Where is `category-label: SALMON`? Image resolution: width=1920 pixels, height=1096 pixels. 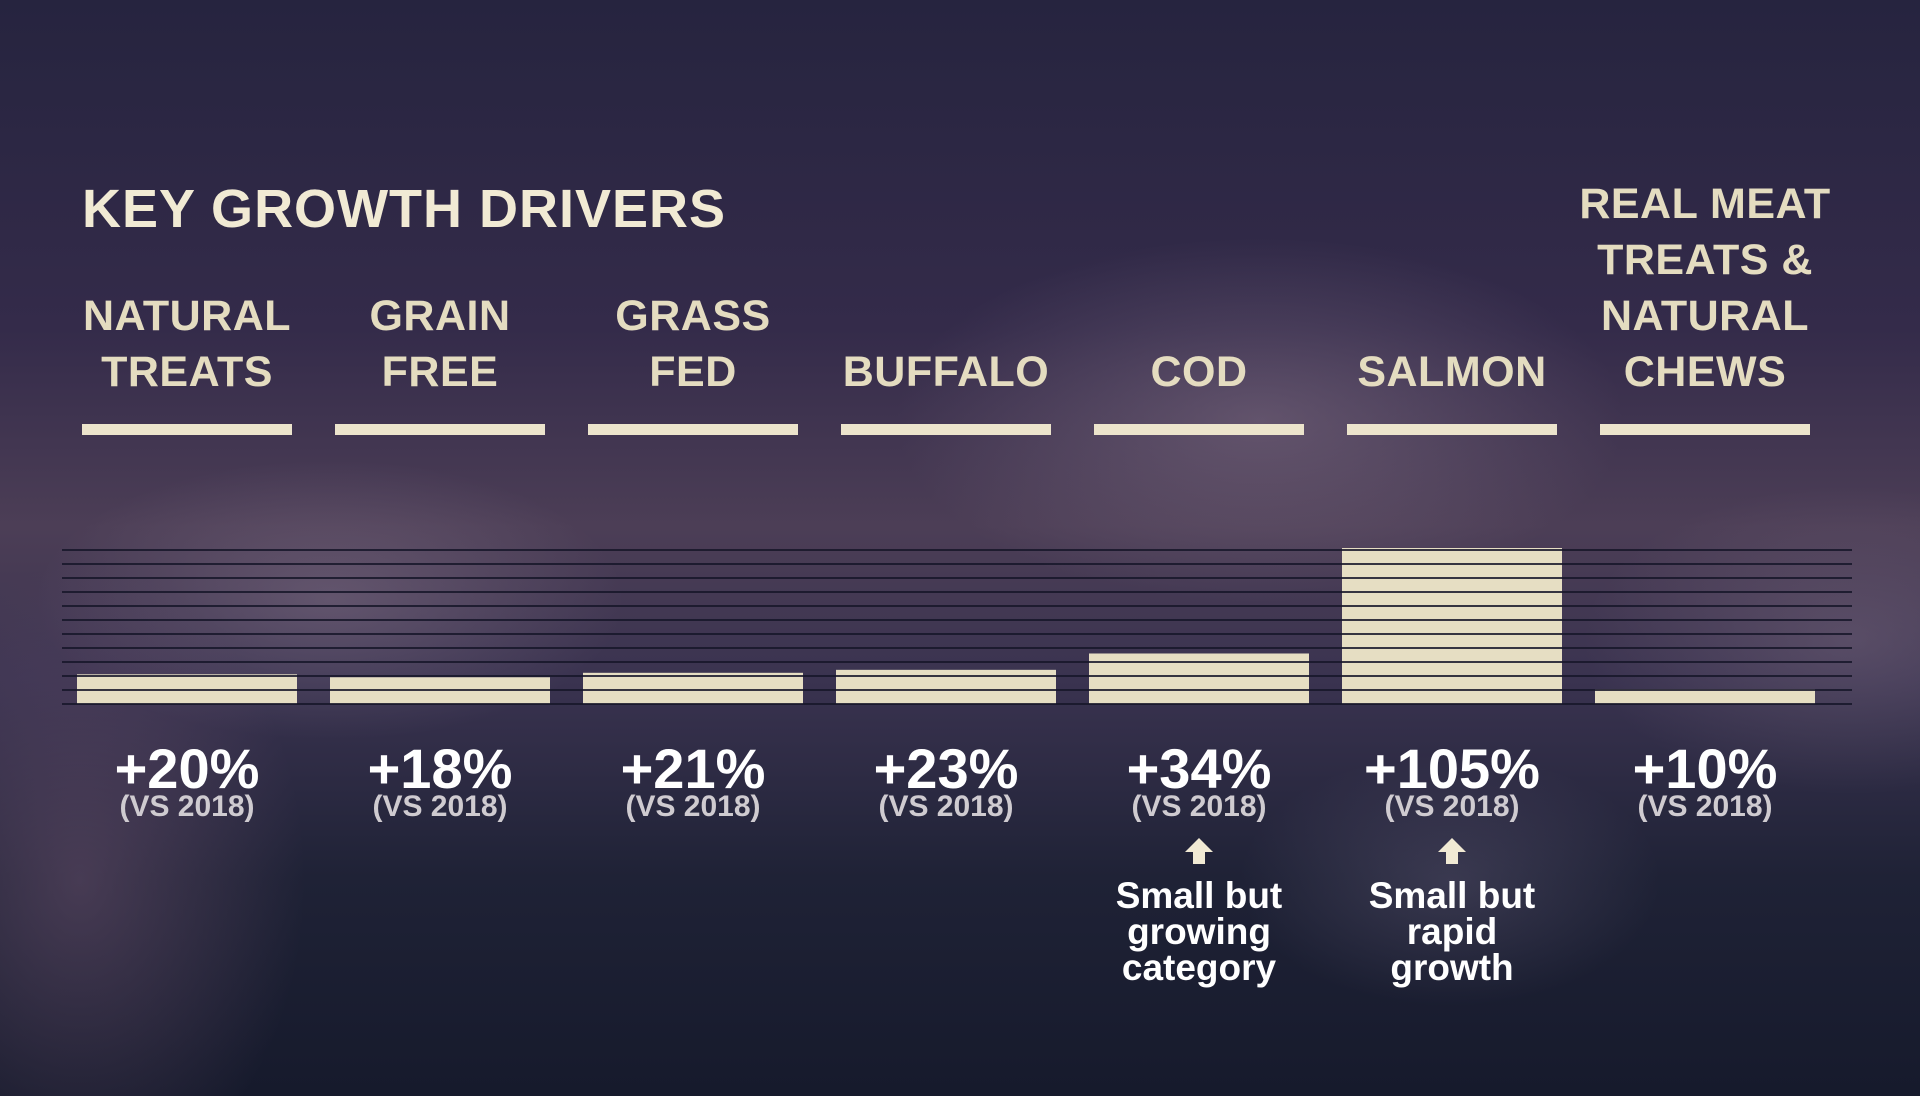
category-label: SALMON is located at coordinates (1452, 372).